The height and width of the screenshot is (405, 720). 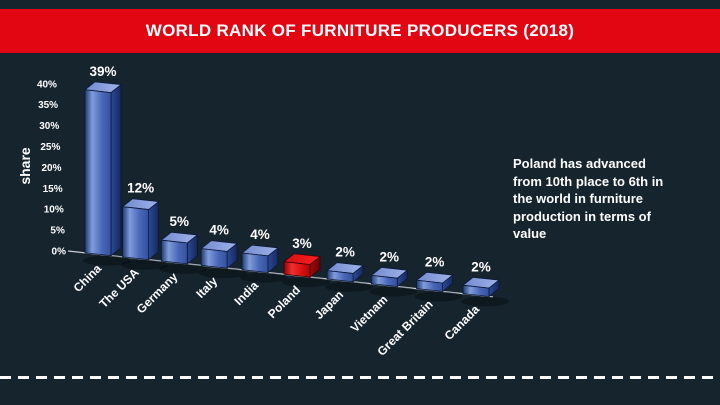 I want to click on bar-the-usa-shadow, so click(x=144, y=264).